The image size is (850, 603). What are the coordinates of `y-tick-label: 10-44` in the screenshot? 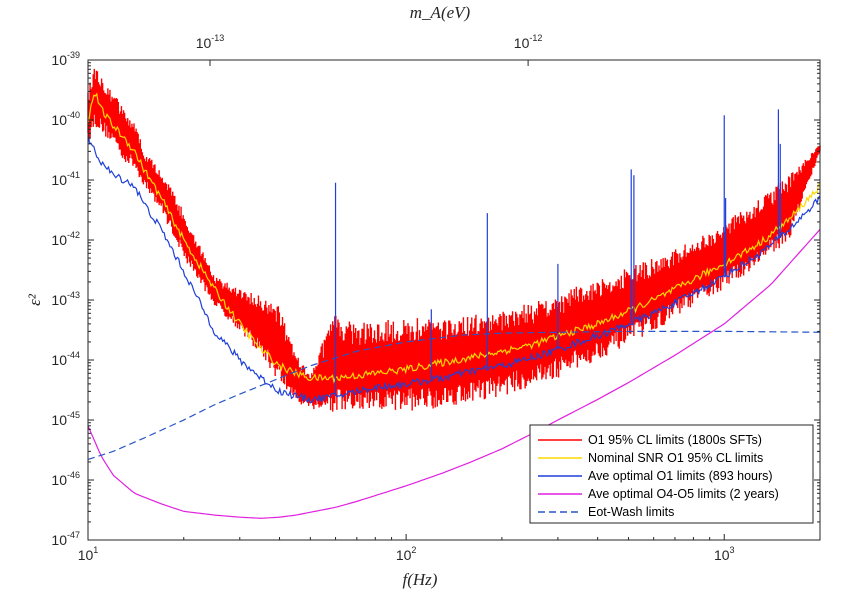 It's located at (65, 359).